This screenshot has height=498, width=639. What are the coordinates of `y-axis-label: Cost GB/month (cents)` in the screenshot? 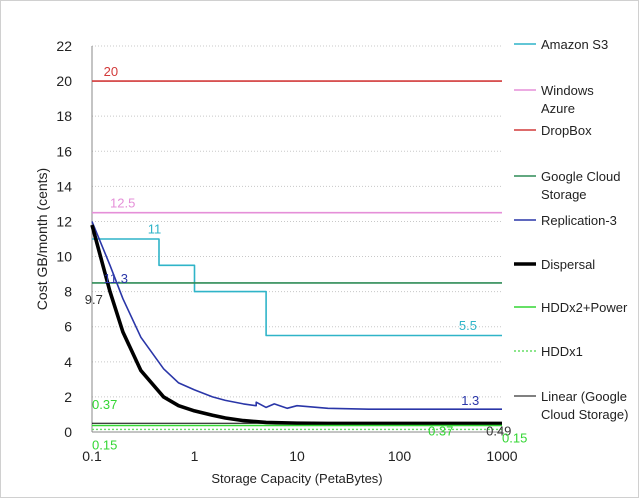 It's located at (42, 239).